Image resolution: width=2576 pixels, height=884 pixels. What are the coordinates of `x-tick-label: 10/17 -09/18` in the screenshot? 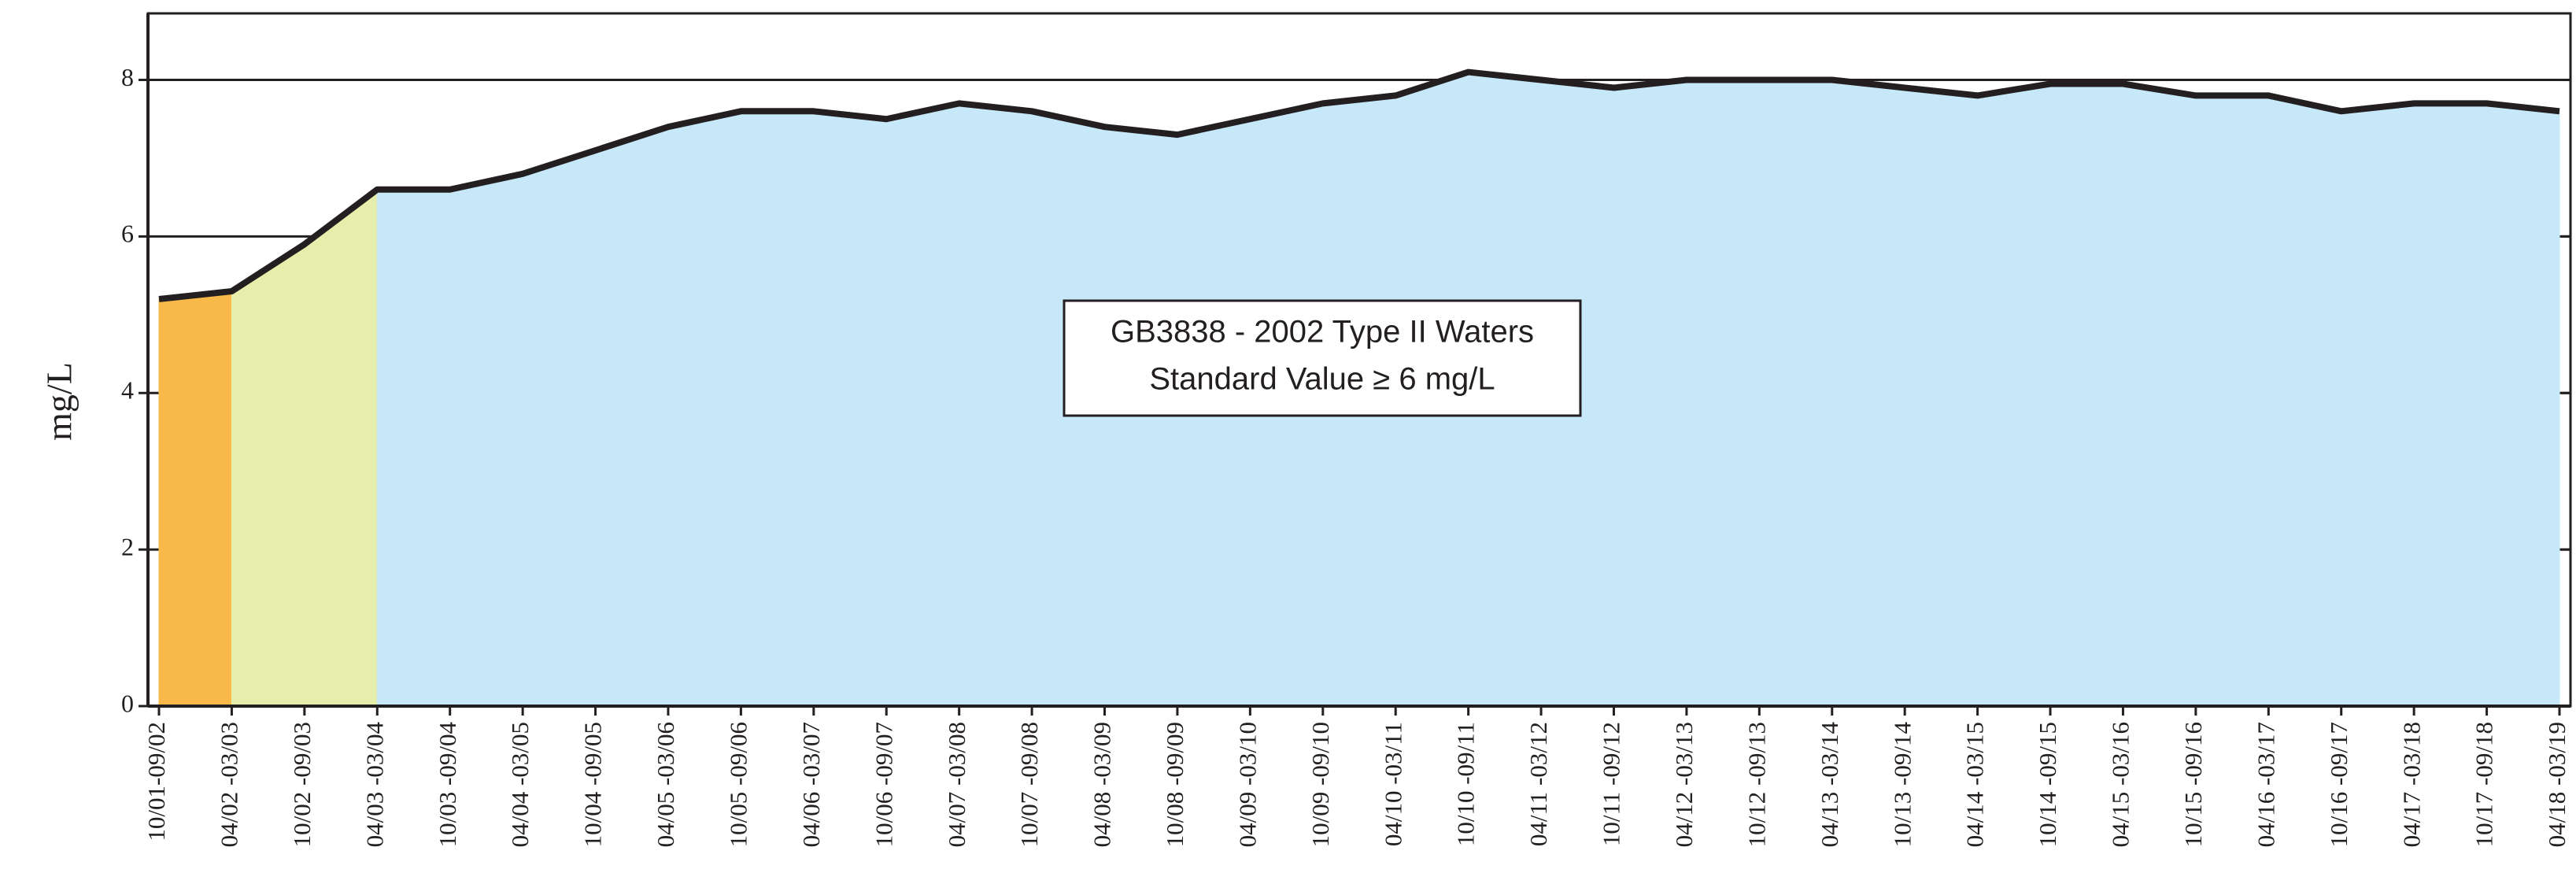 It's located at (2484, 784).